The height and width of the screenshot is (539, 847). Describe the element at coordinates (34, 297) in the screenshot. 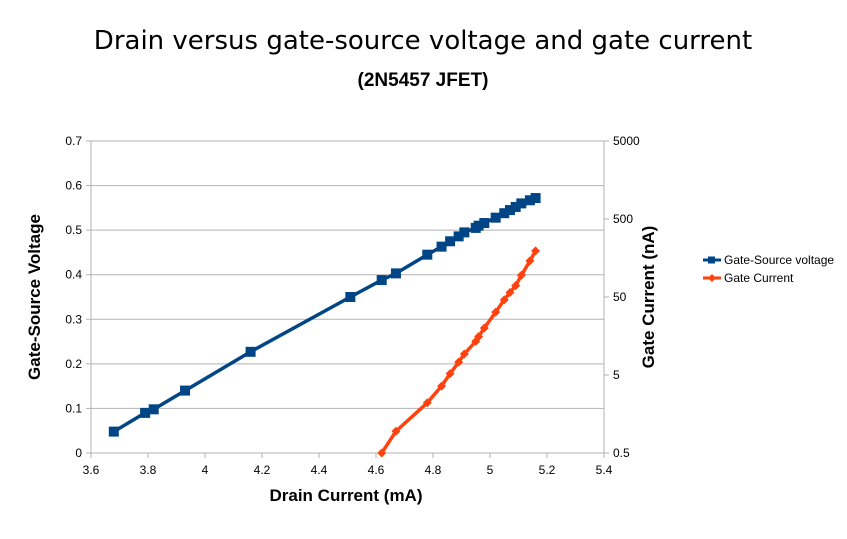

I see `y-axis-left-title: Gate-Source Voltage` at that location.